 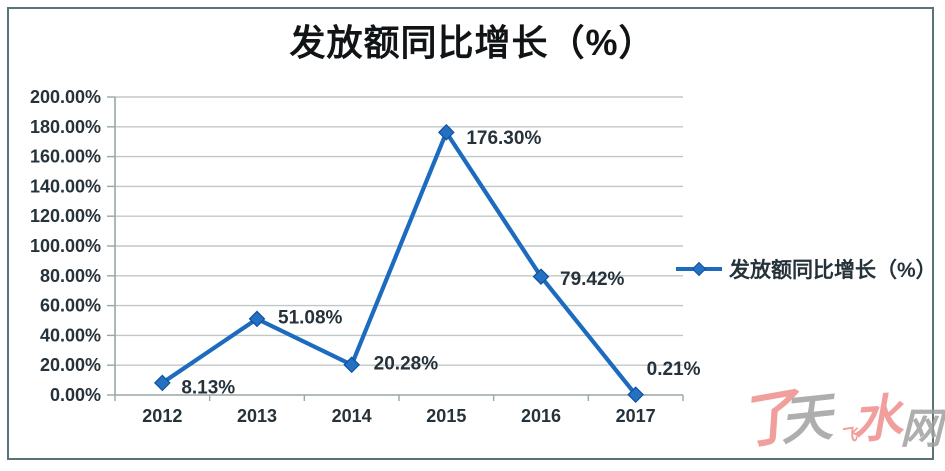 What do you see at coordinates (406, 363) in the screenshot?
I see `data-point-label: 20.28%` at bounding box center [406, 363].